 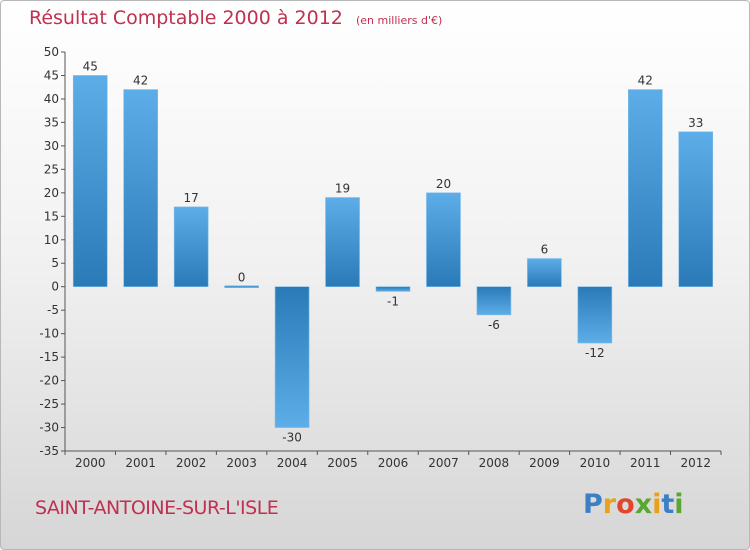 What do you see at coordinates (51, 75) in the screenshot?
I see `y-tick-label: 45` at bounding box center [51, 75].